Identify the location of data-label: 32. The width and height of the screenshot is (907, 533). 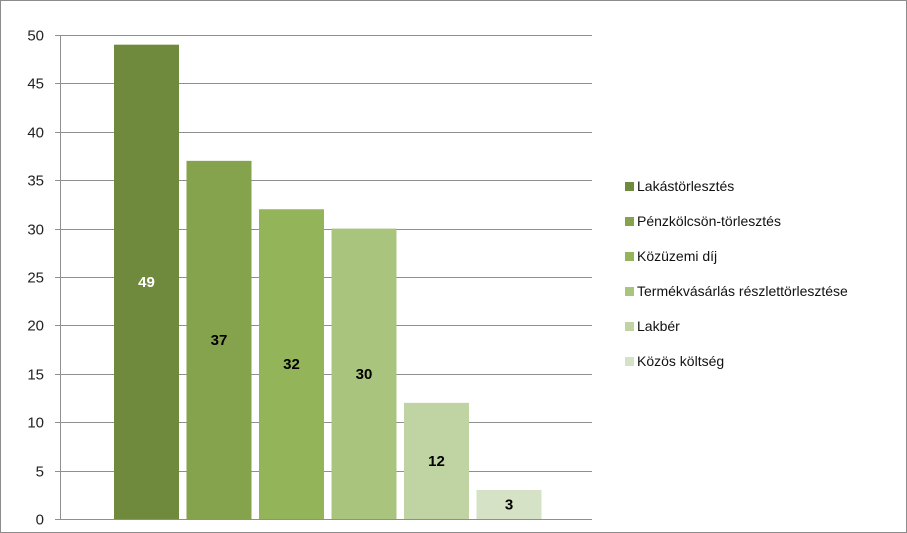
(291, 364).